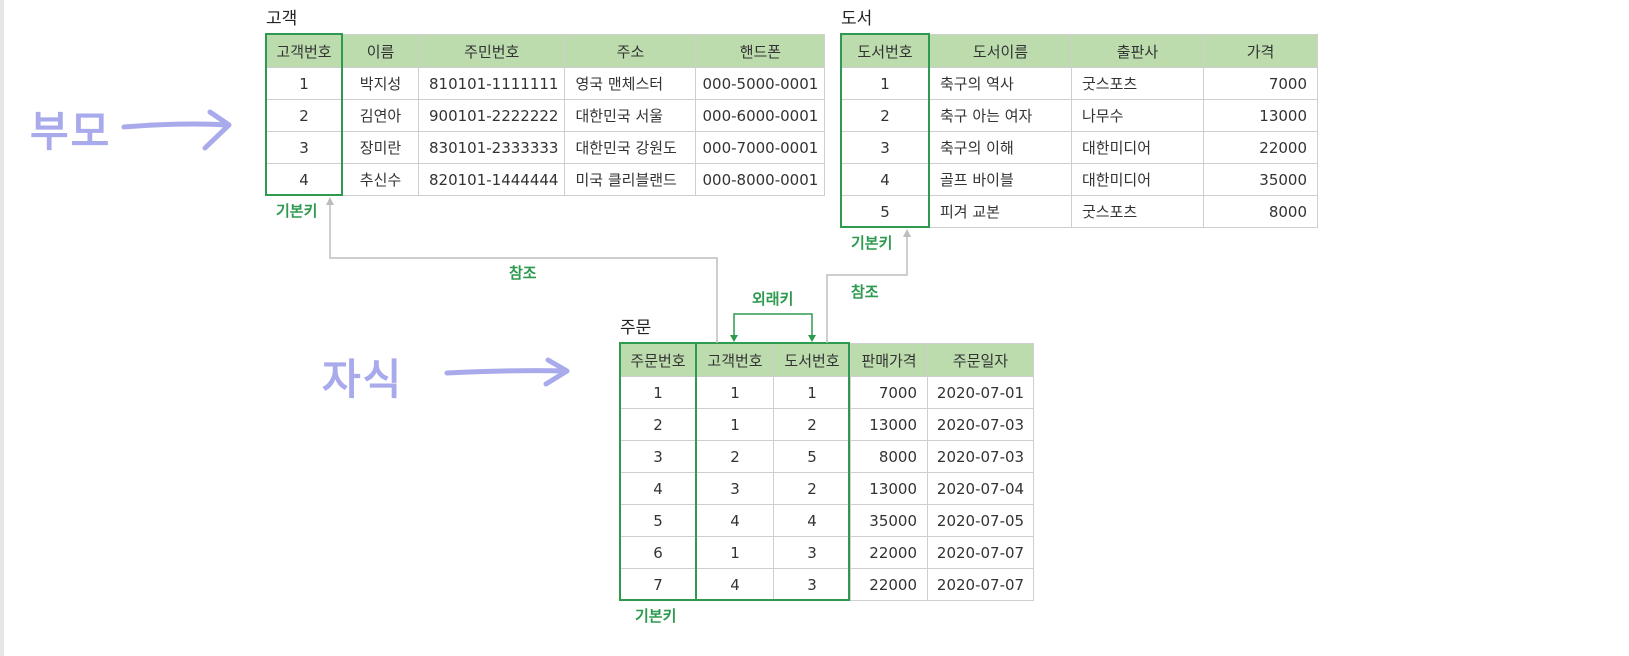 This screenshot has width=1629, height=656. What do you see at coordinates (889, 488) in the screenshot?
I see `table-cell: 13000` at bounding box center [889, 488].